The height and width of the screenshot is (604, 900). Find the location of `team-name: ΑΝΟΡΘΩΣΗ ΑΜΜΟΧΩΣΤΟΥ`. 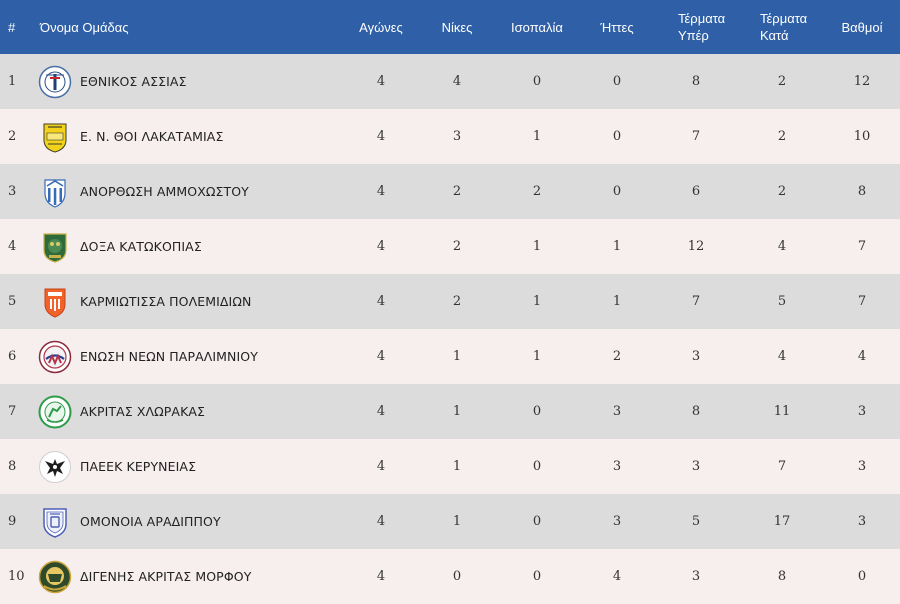

team-name: ΑΝΟΡΘΩΣΗ ΑΜΜΟΧΩΣΤΟΥ is located at coordinates (164, 191).